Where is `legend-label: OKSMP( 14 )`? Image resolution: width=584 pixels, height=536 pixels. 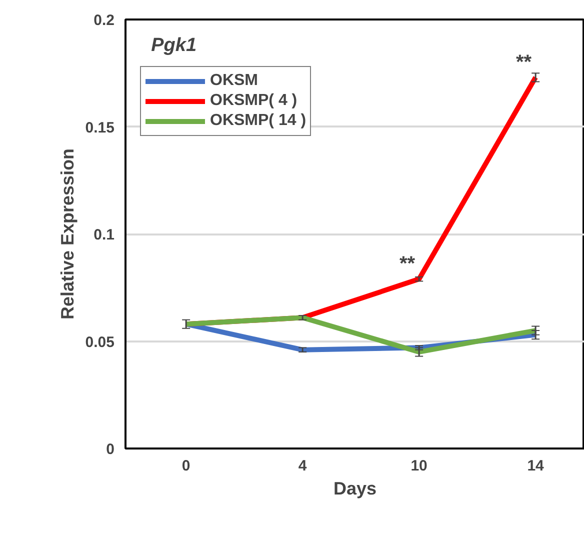 legend-label: OKSMP( 14 ) is located at coordinates (258, 121).